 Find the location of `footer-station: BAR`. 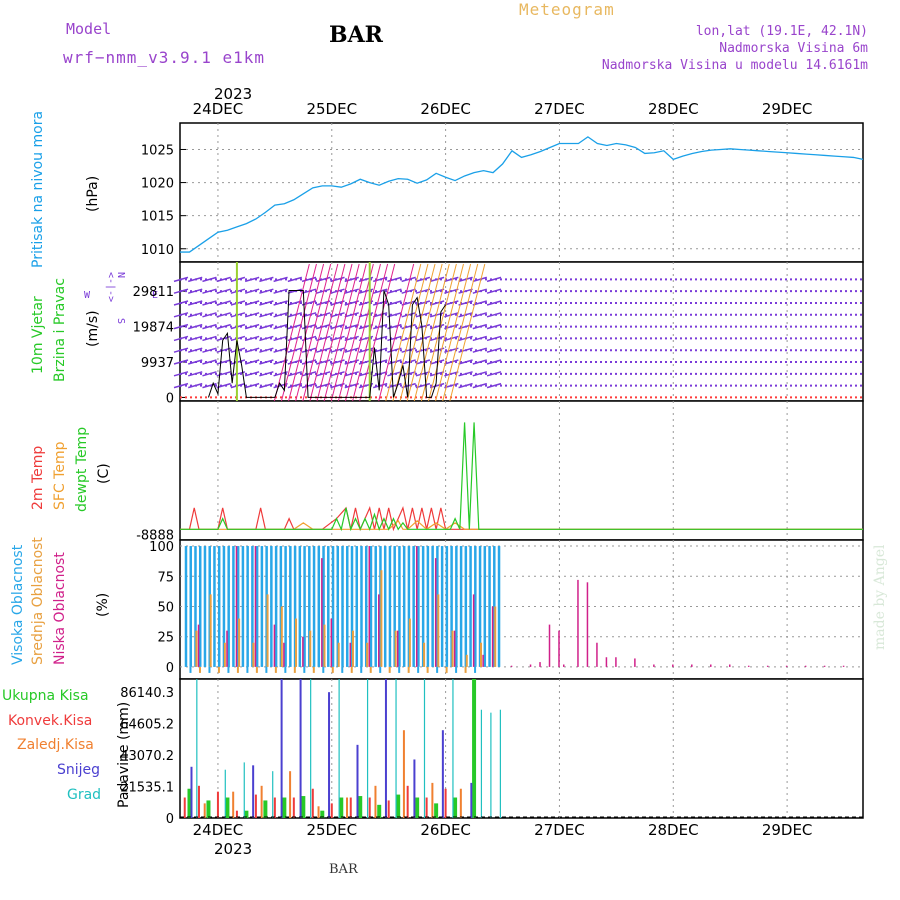

footer-station: BAR is located at coordinates (343, 869).